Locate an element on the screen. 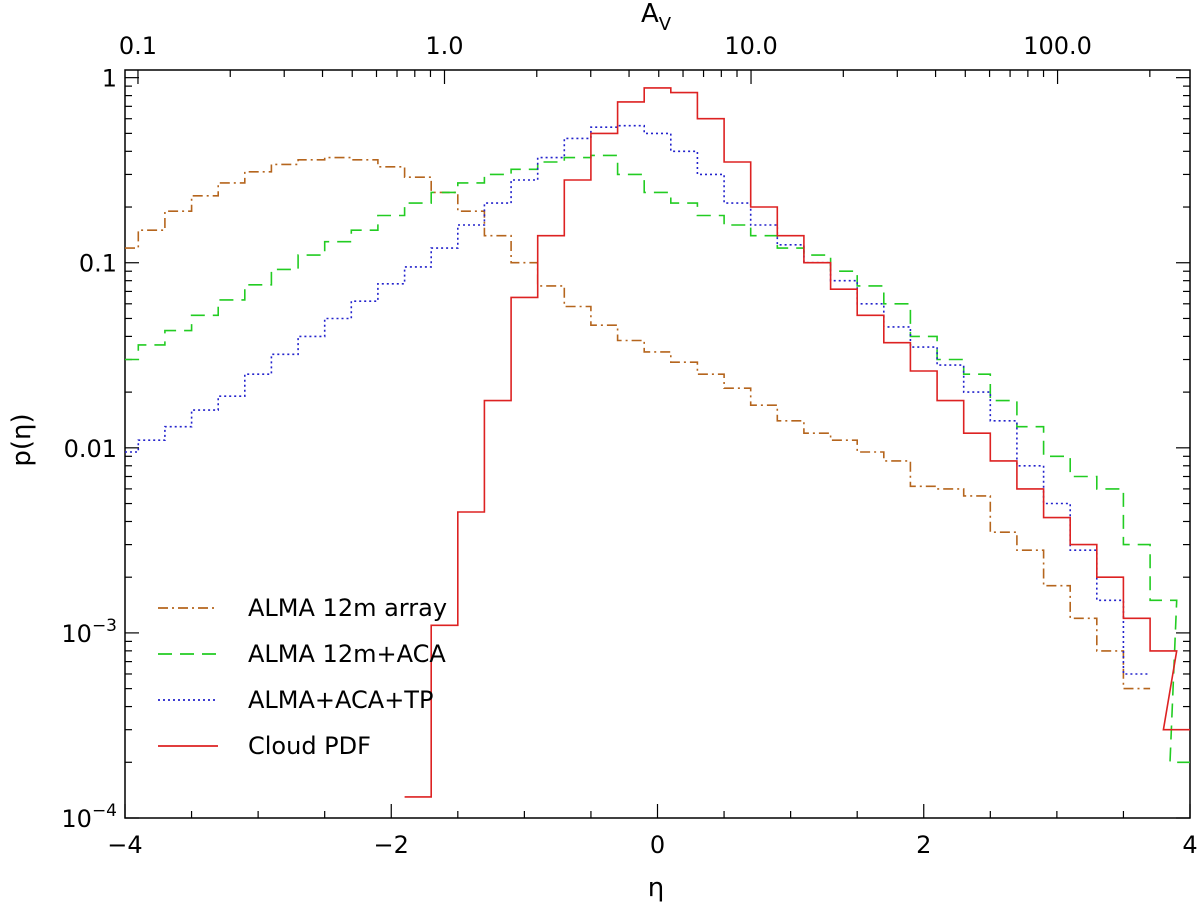 The height and width of the screenshot is (909, 1200). legend-label: Cloud PDF is located at coordinates (309, 746).